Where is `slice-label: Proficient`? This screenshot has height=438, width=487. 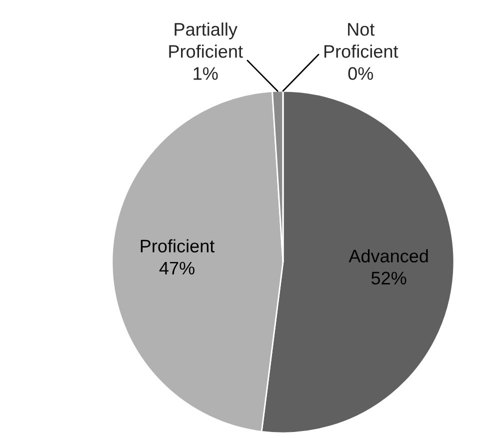
slice-label: Proficient is located at coordinates (177, 245).